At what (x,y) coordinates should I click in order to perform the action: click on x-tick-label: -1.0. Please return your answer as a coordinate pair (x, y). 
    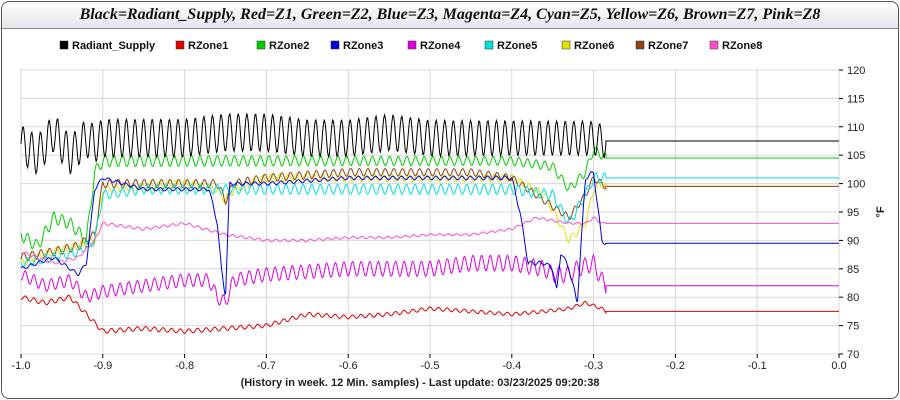
    Looking at the image, I should click on (21, 366).